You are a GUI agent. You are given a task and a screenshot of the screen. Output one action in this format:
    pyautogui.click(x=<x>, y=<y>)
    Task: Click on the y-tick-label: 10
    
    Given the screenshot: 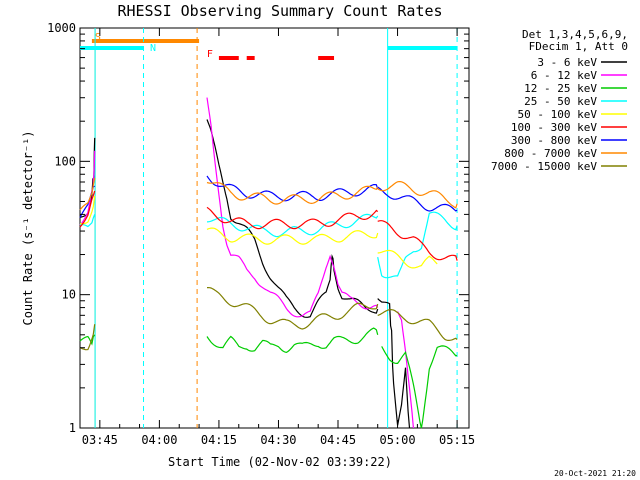 What is the action you would take?
    pyautogui.click(x=69, y=295)
    